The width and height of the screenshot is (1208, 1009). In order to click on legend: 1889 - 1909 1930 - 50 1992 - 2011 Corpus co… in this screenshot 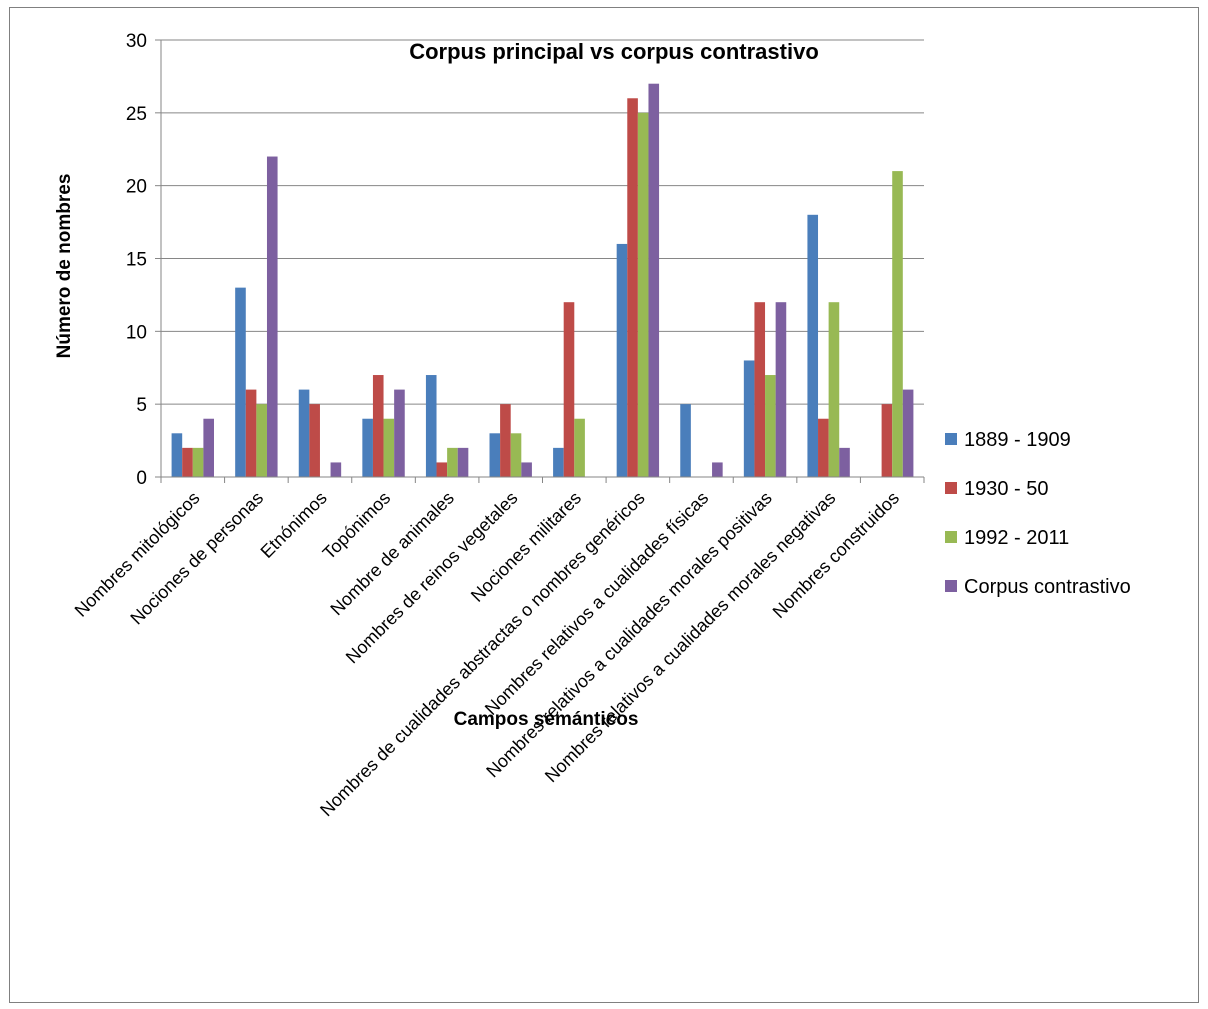, I will do `click(1038, 513)`.